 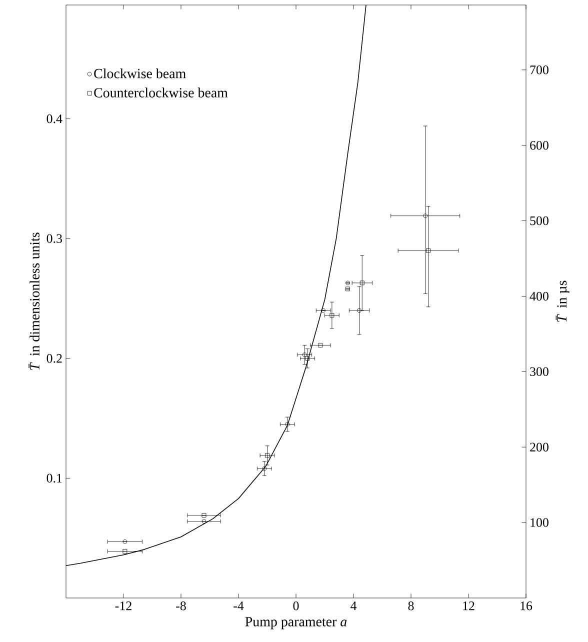 I want to click on x-tick-label: -12, so click(x=123, y=606).